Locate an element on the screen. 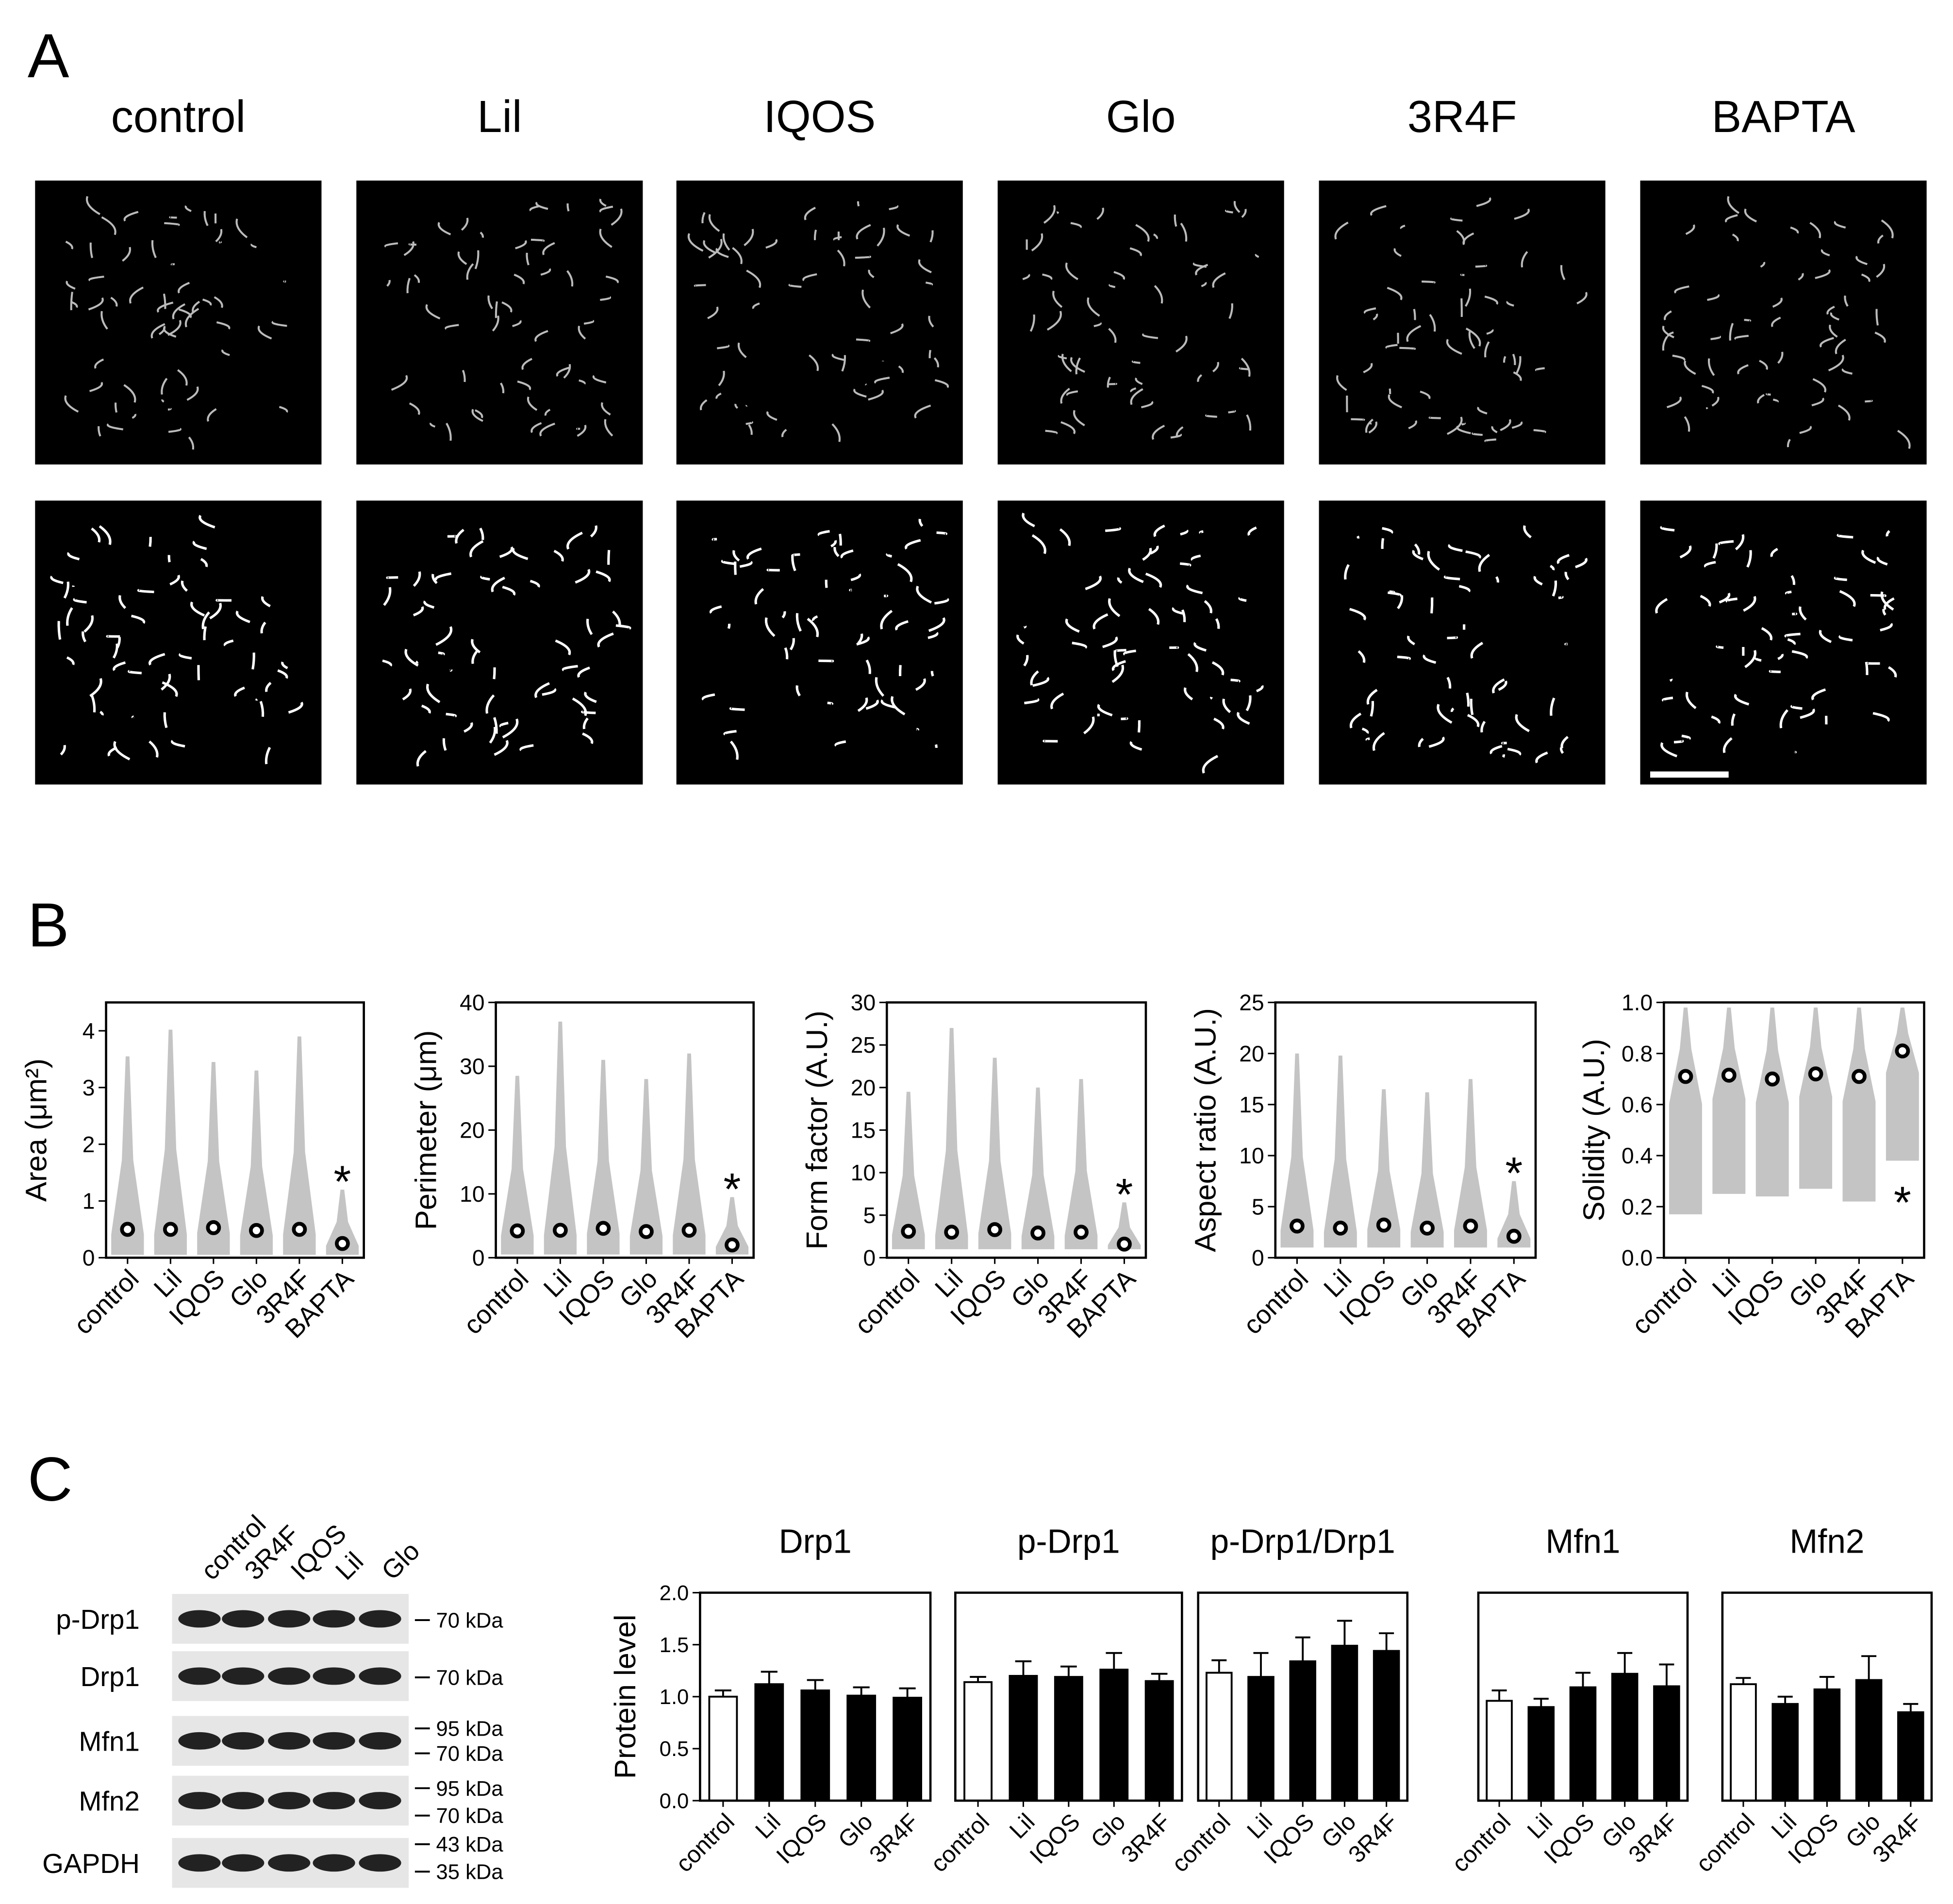 Image resolution: width=1953 pixels, height=1904 pixels. x-tick-label: IQOS is located at coordinates (1055, 1838).